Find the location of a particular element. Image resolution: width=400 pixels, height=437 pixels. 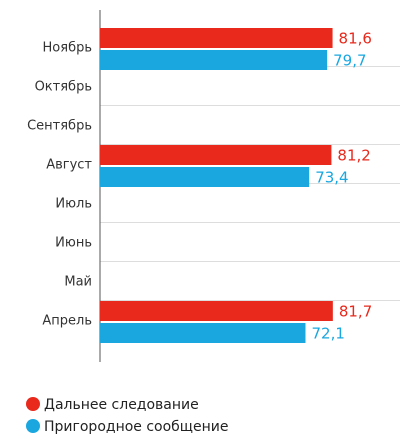

category-label: Июнь is located at coordinates (73, 243).